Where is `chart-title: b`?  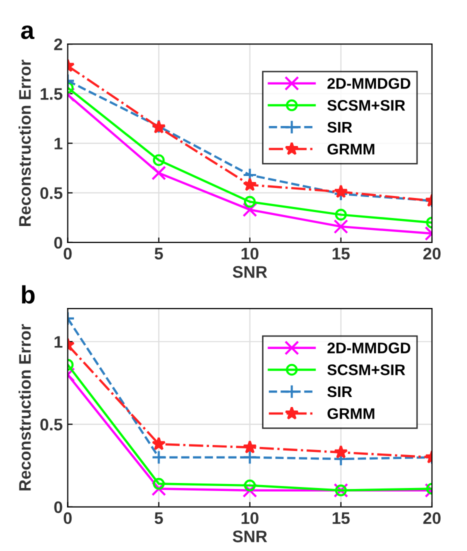 chart-title: b is located at coordinates (28, 294).